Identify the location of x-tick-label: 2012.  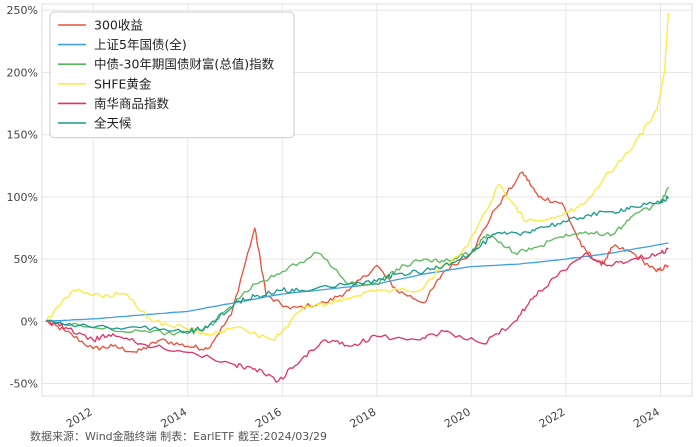
(79, 417).